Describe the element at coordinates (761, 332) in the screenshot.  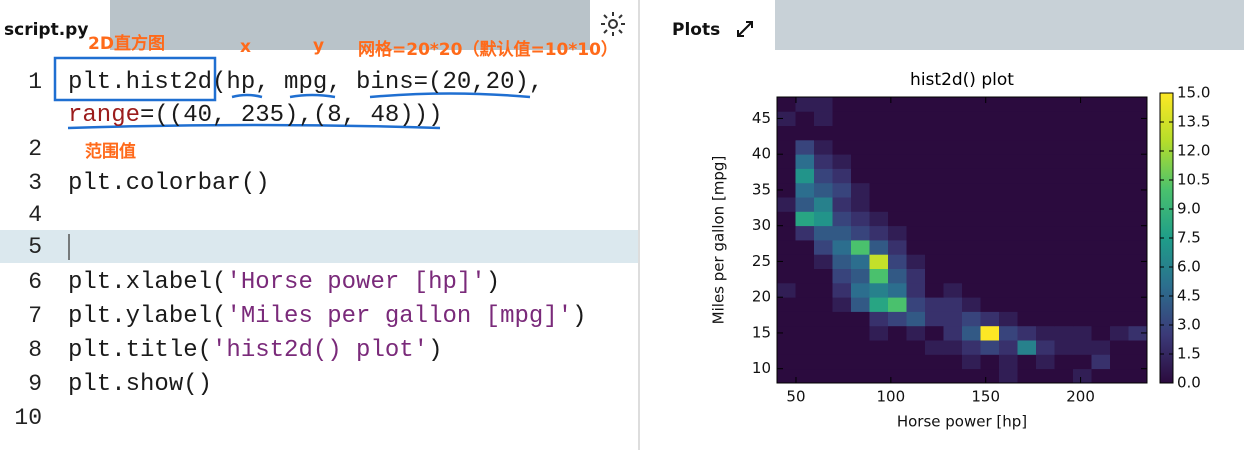
I see `y-tick-label: 15` at that location.